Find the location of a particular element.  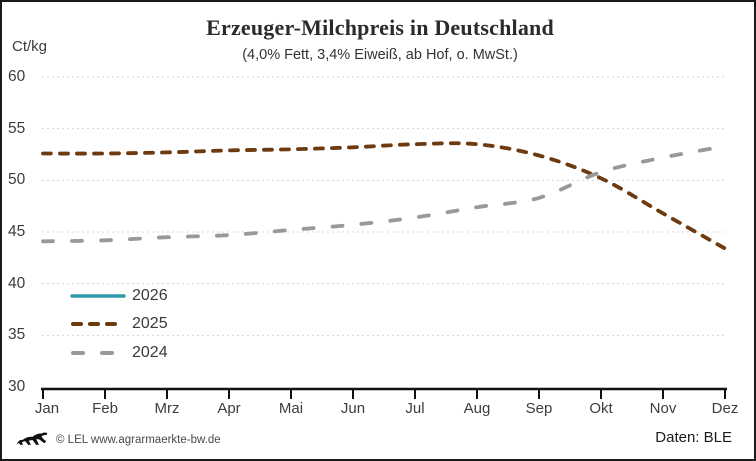

x-tick-label: Mai is located at coordinates (291, 408).